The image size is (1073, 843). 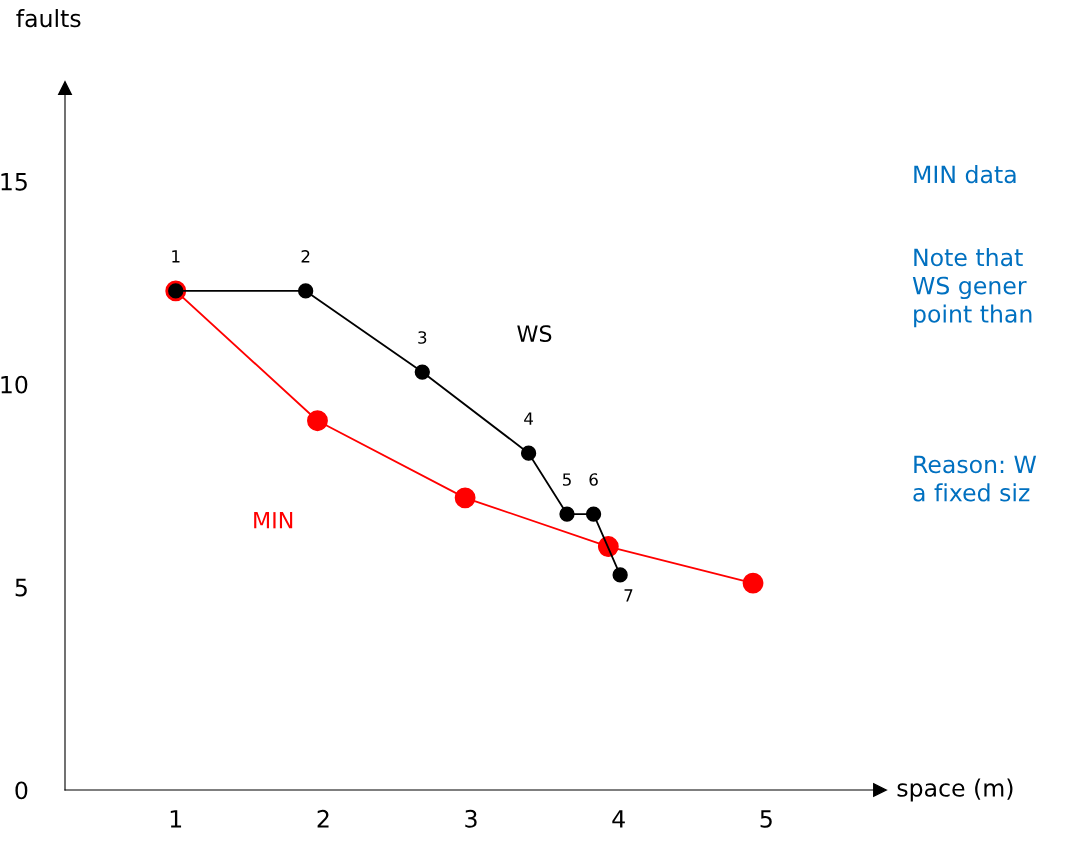 I want to click on x-tick-label: 3, so click(x=471, y=818).